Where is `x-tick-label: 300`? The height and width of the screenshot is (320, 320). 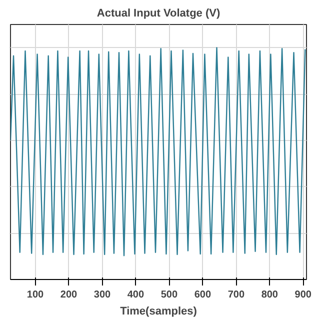
x-tick-label: 300 is located at coordinates (103, 295).